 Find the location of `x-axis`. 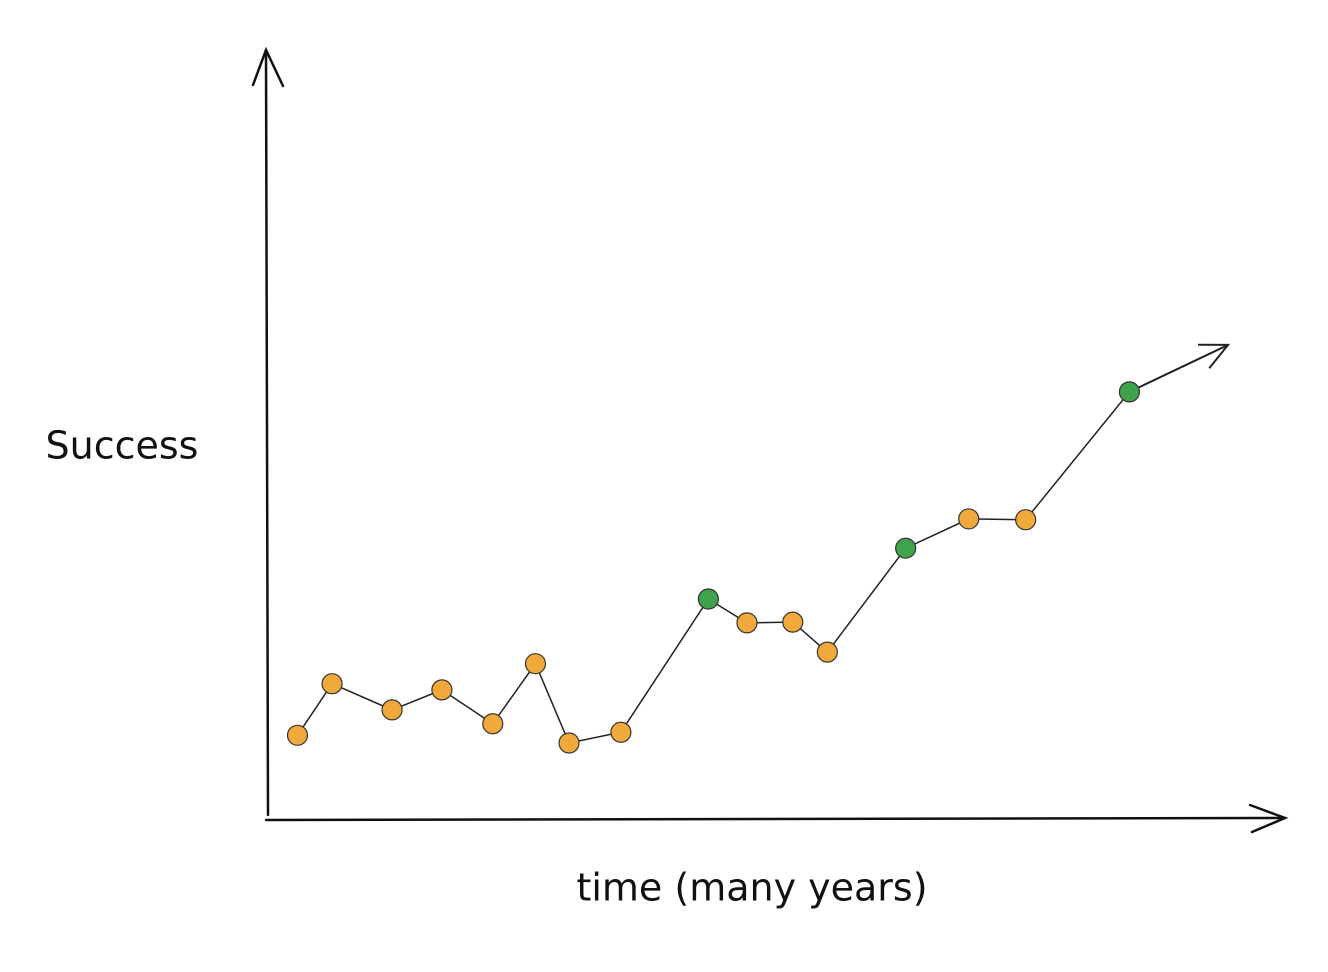

x-axis is located at coordinates (775, 819).